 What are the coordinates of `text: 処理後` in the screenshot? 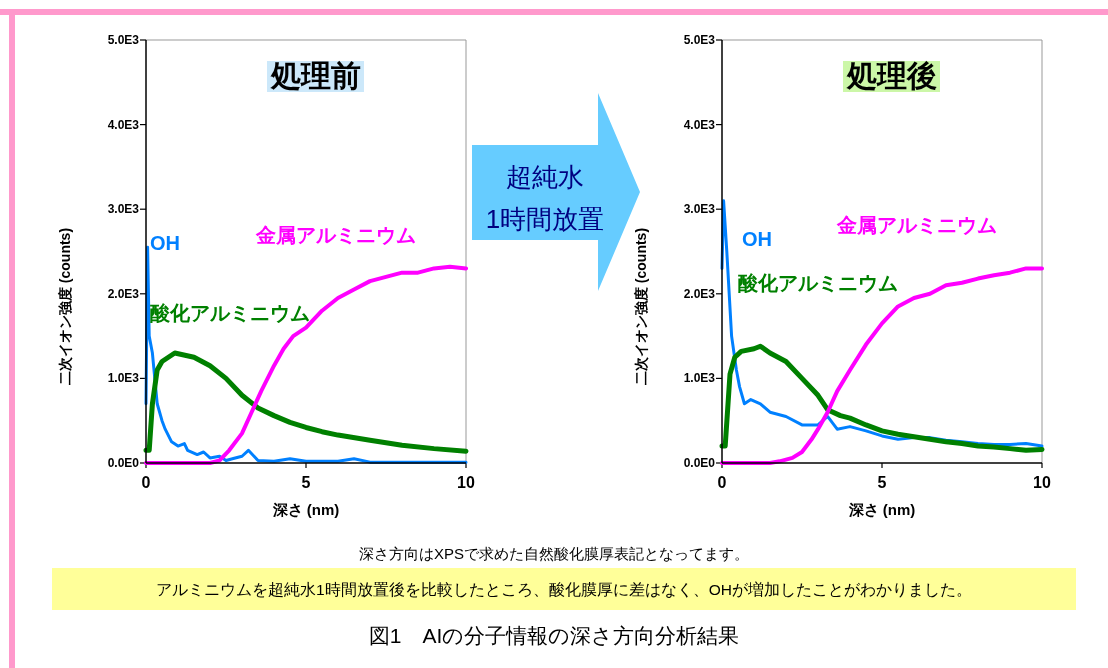 It's located at (891, 75).